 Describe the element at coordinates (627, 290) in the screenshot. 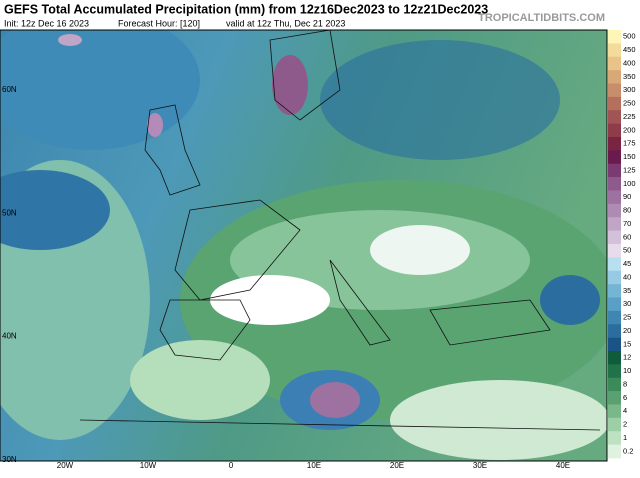

I see `colorbar-label: 35` at that location.